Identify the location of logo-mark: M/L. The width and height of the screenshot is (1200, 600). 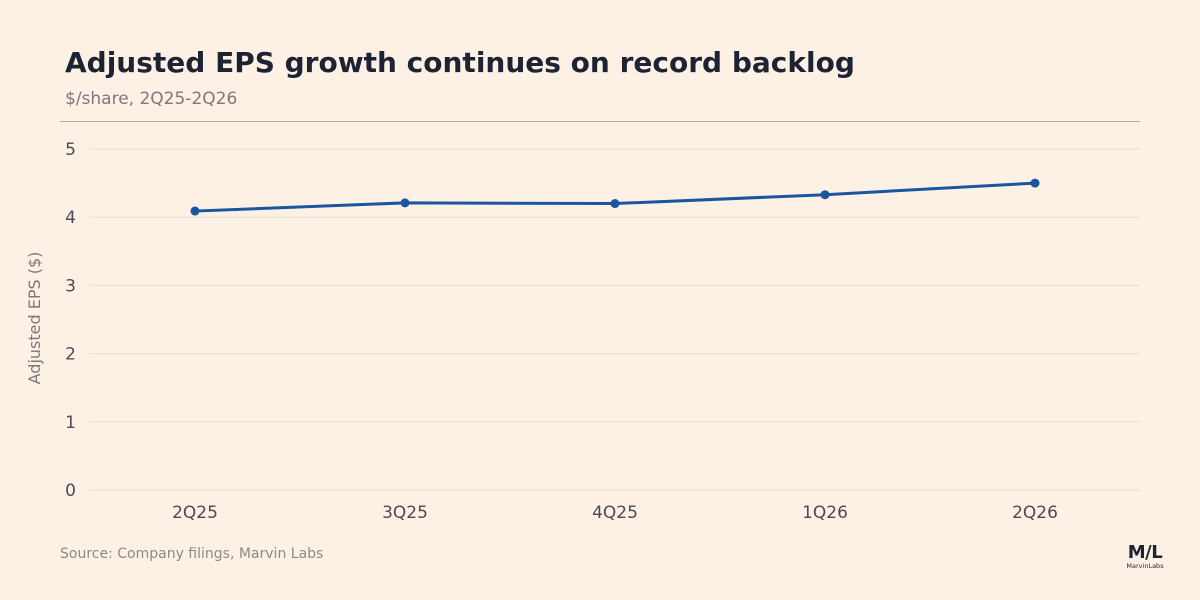
(1145, 552).